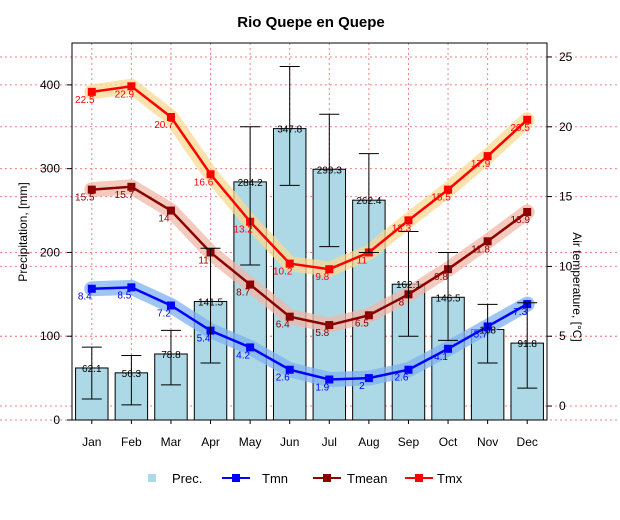 The width and height of the screenshot is (620, 520). Describe the element at coordinates (85, 297) in the screenshot. I see `temp-value-label: 8.4` at that location.